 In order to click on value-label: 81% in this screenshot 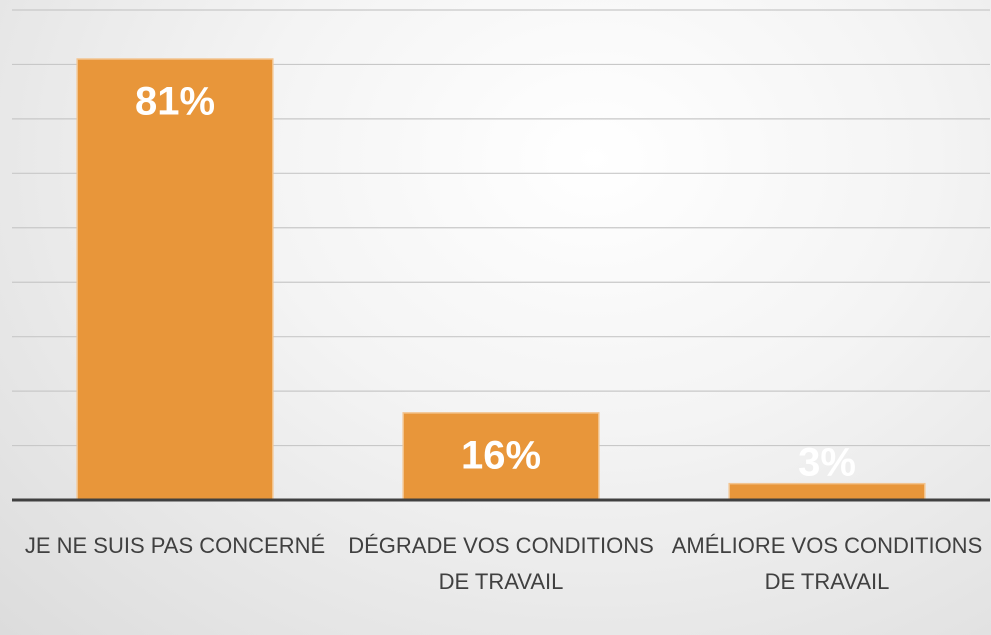, I will do `click(175, 102)`.